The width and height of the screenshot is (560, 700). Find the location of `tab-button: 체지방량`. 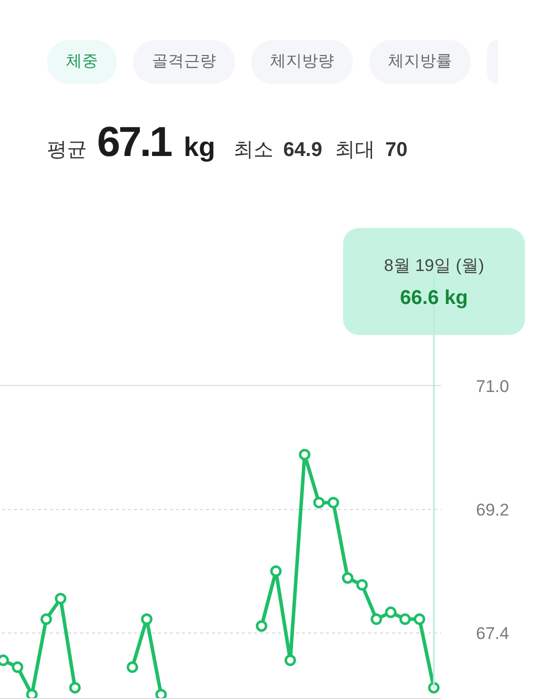

tab-button: 체지방량 is located at coordinates (302, 62).